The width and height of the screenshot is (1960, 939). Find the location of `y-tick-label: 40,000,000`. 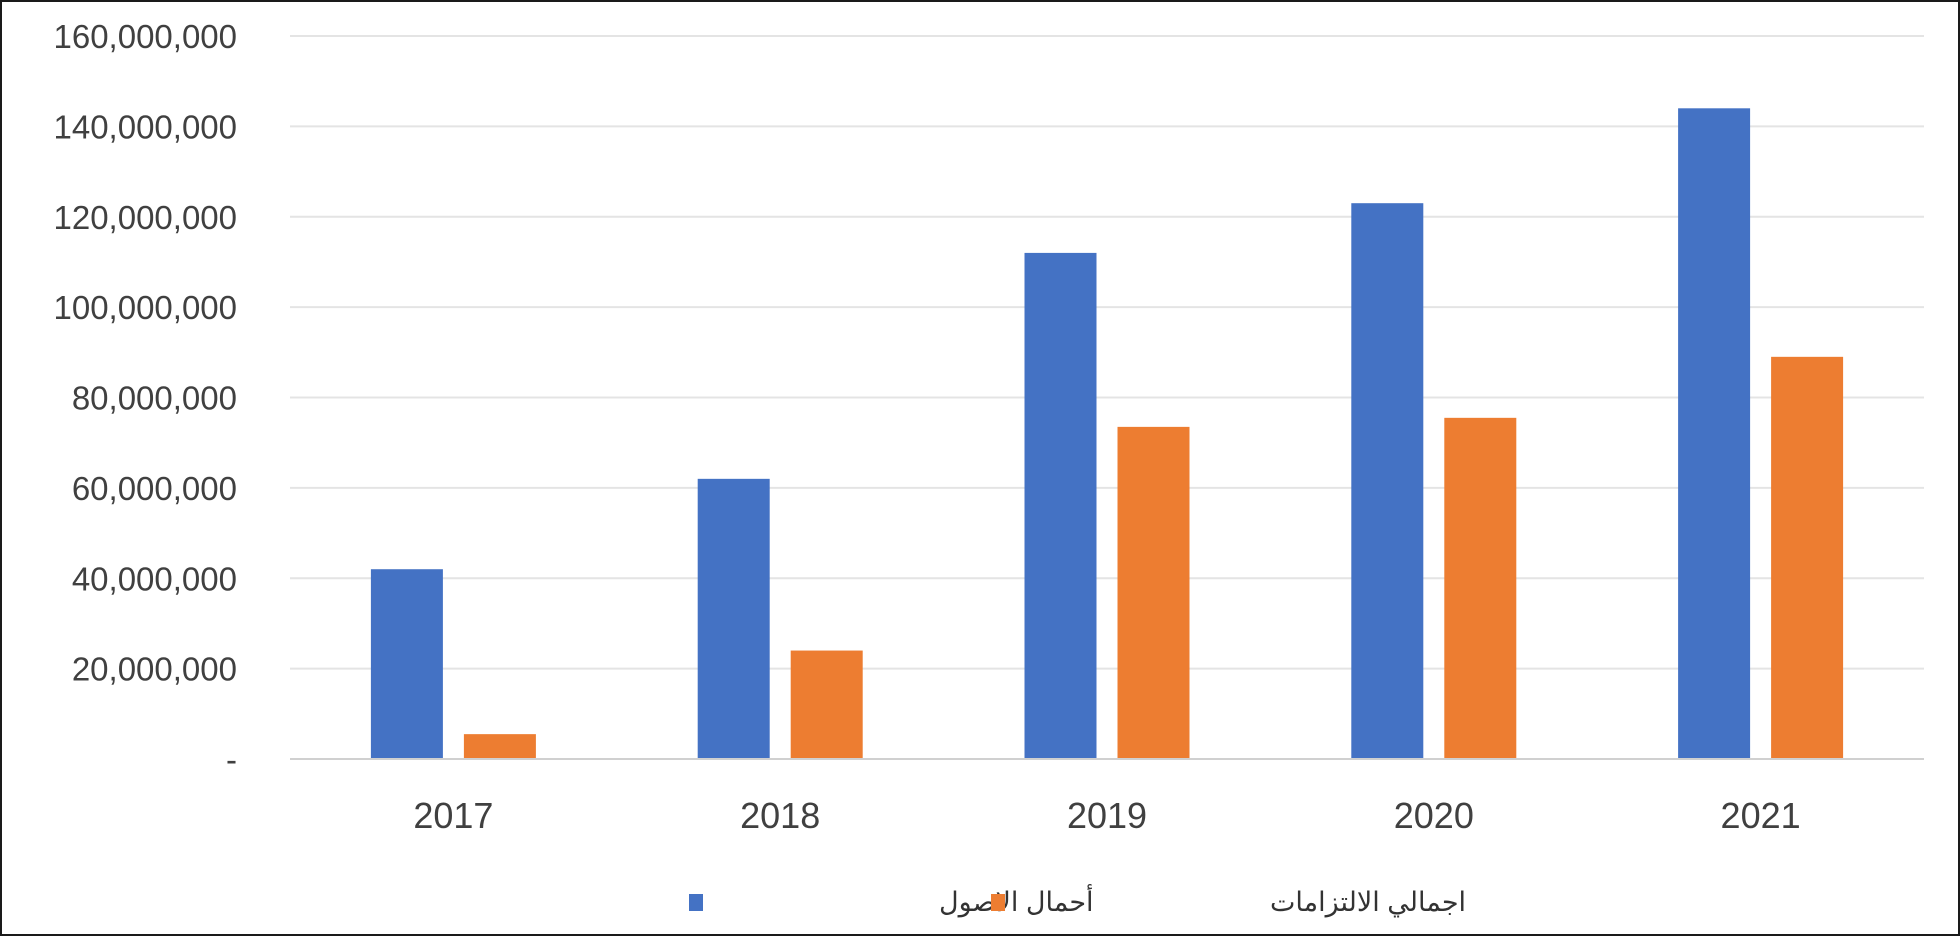

y-tick-label: 40,000,000 is located at coordinates (154, 578).